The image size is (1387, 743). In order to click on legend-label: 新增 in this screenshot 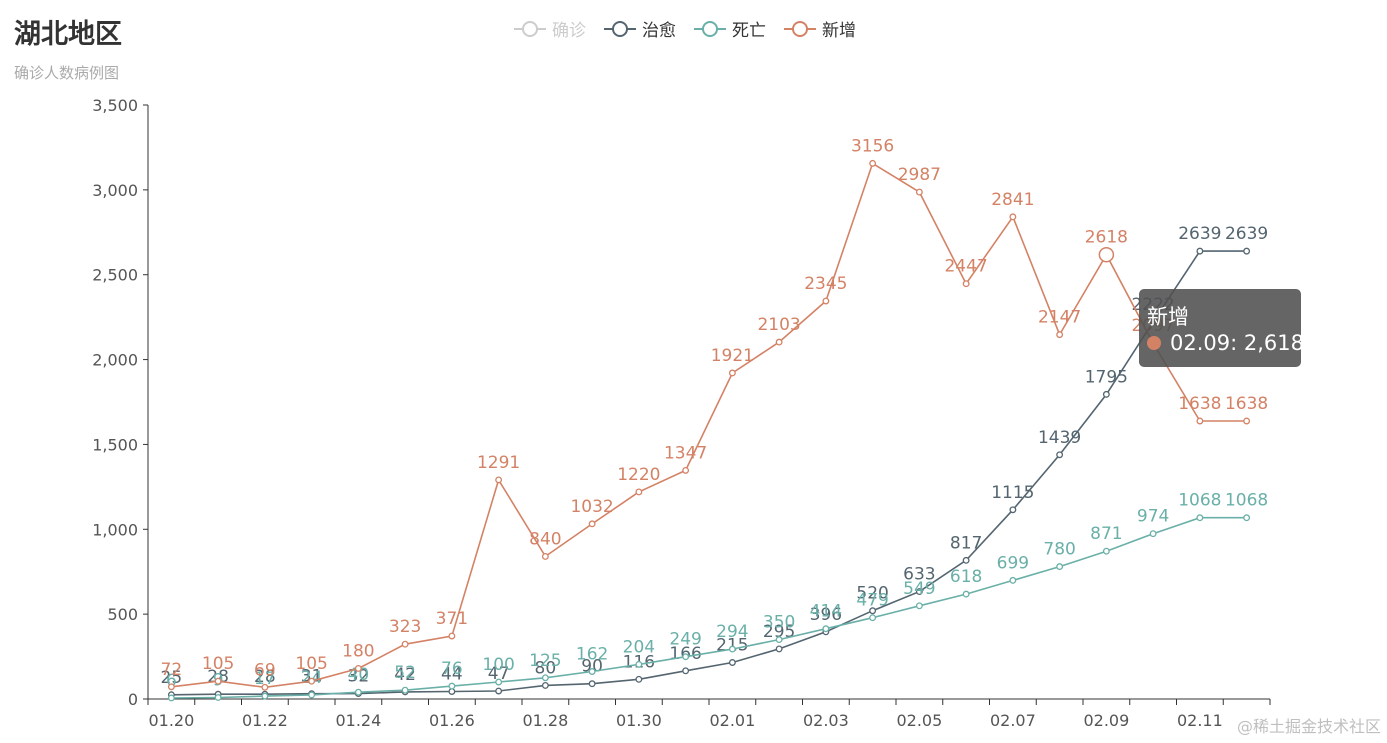, I will do `click(839, 31)`.